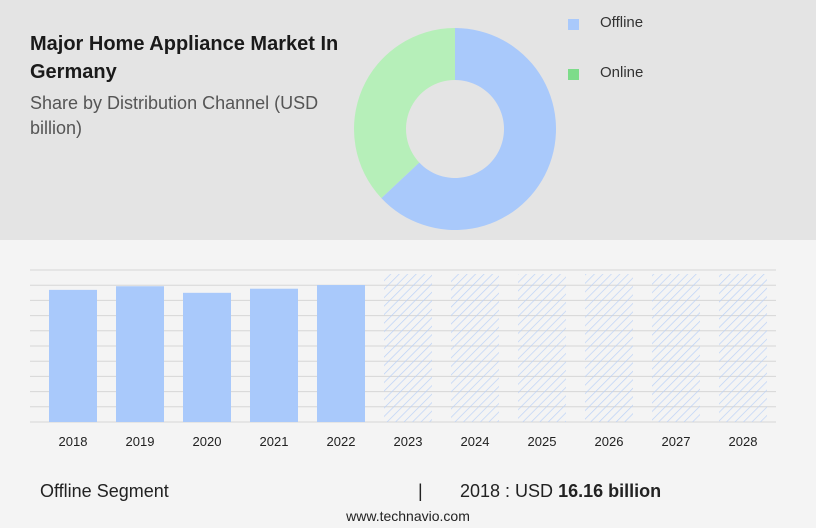  What do you see at coordinates (609, 441) in the screenshot?
I see `x-tick-label: 2026` at bounding box center [609, 441].